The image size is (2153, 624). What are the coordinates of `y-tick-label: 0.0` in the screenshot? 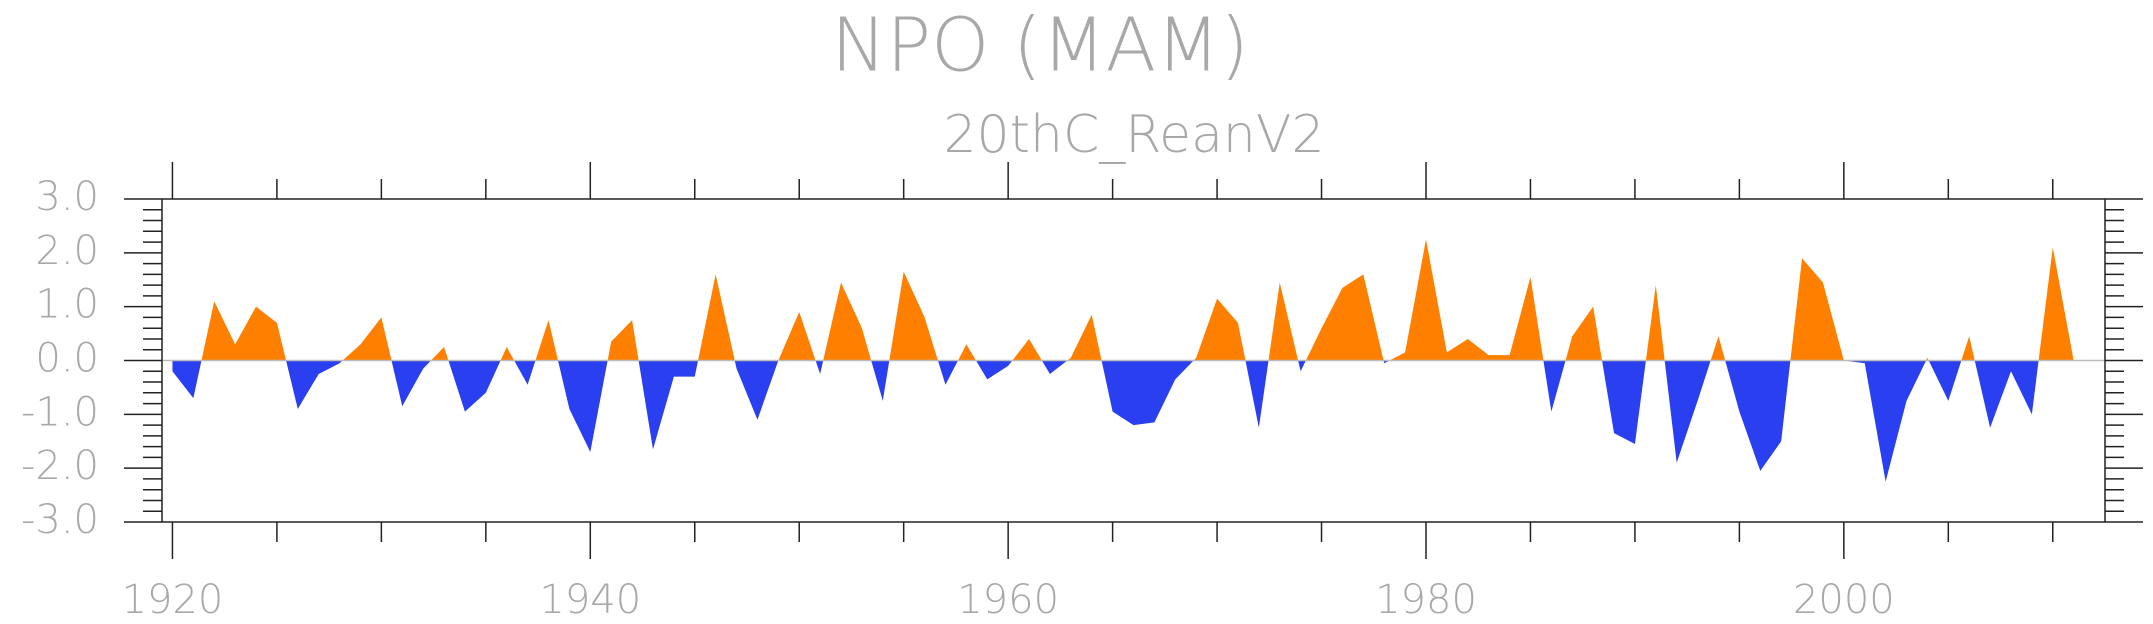 It's located at (67, 359).